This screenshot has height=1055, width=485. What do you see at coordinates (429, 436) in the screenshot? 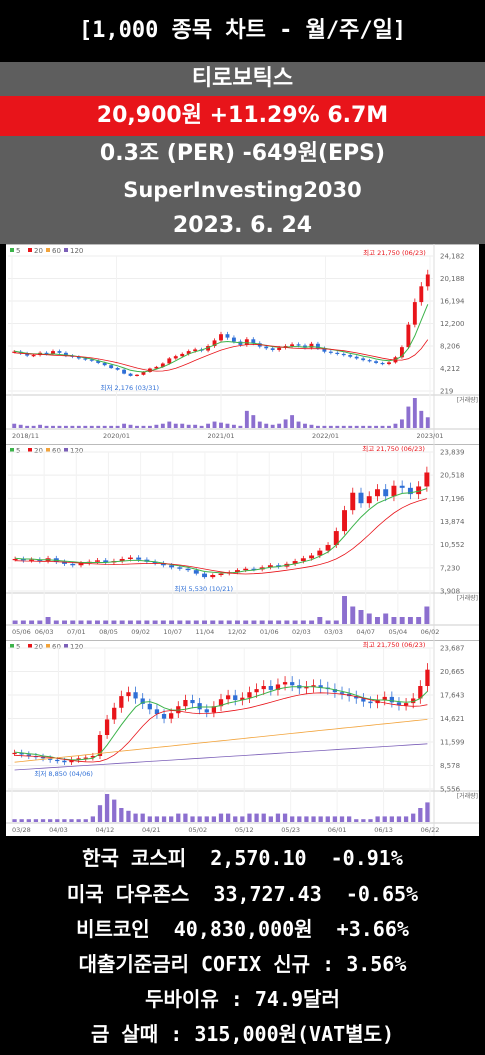
I see `x-tick-label: 2023/01` at bounding box center [429, 436].